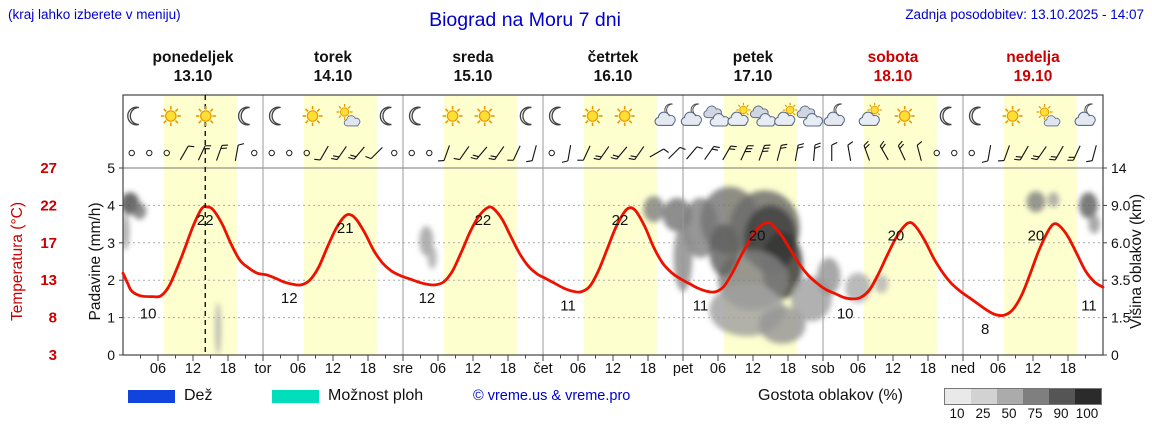  I want to click on precip-axis-tick: 1, so click(111, 318).